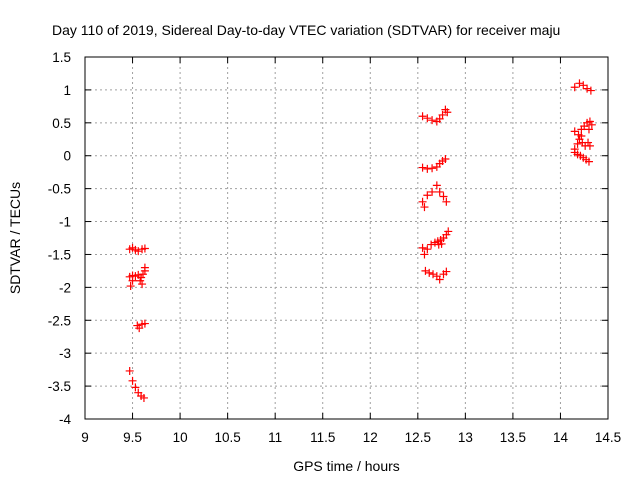 This screenshot has height=480, width=640. What do you see at coordinates (59, 189) in the screenshot?
I see `y-tick-label: -0.5` at bounding box center [59, 189].